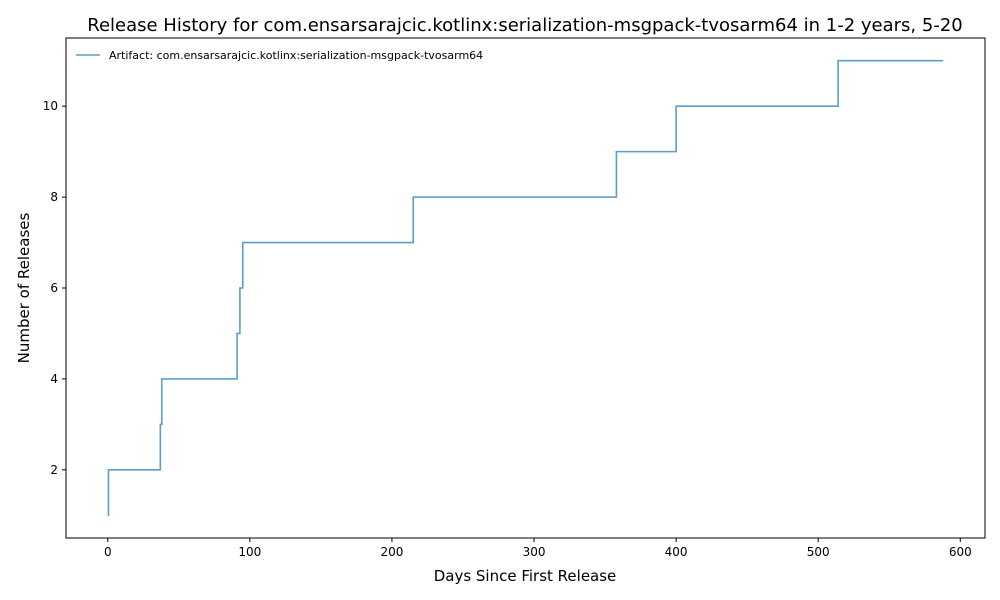 This screenshot has width=1000, height=600. I want to click on y-tick-label: 4, so click(54, 379).